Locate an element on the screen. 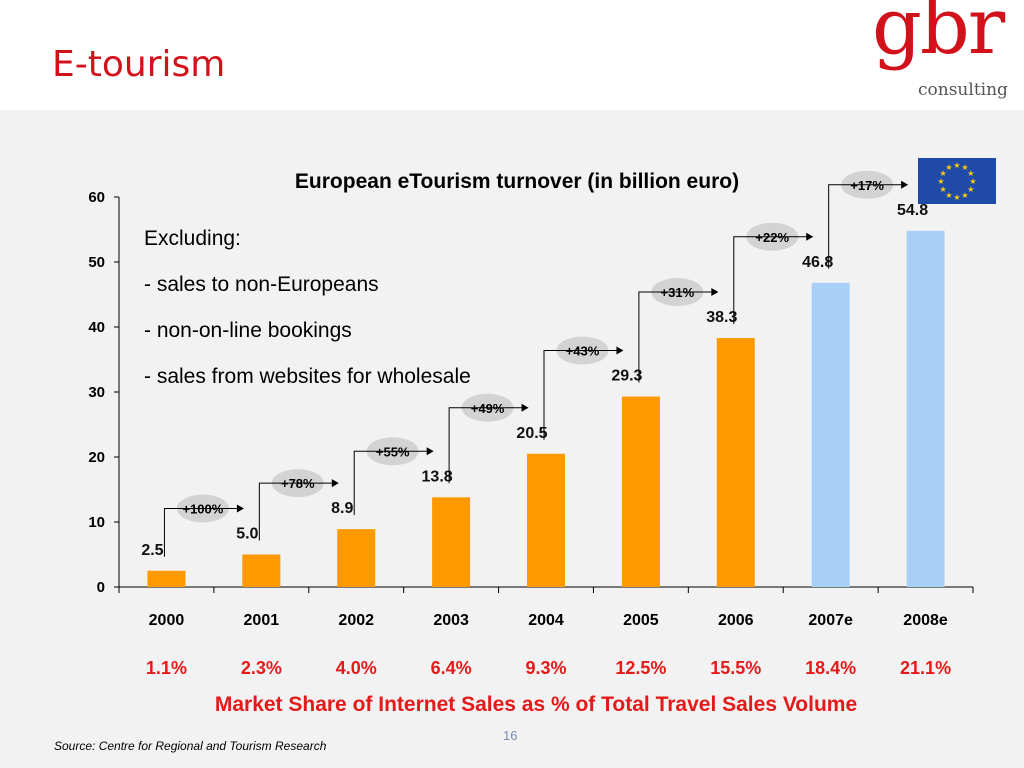  category-label: 2001 is located at coordinates (262, 620).